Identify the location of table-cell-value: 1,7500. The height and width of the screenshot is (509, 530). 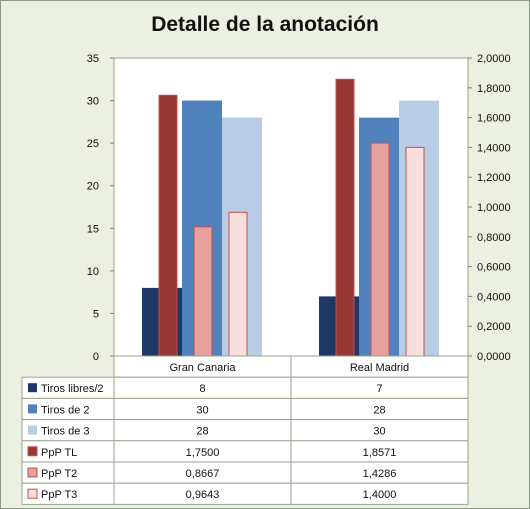
(203, 453).